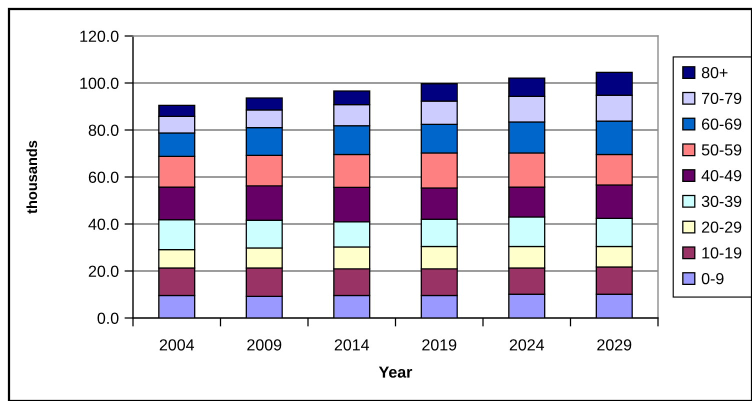 Image resolution: width=752 pixels, height=401 pixels. Describe the element at coordinates (722, 124) in the screenshot. I see `legend-label: 60-69` at that location.